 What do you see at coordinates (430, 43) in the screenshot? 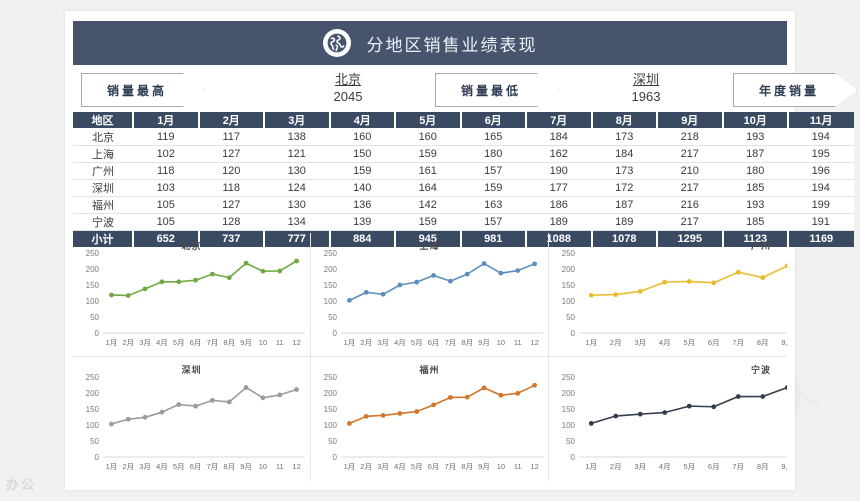
I see `header-banner: 分地区销售业绩表现` at bounding box center [430, 43].